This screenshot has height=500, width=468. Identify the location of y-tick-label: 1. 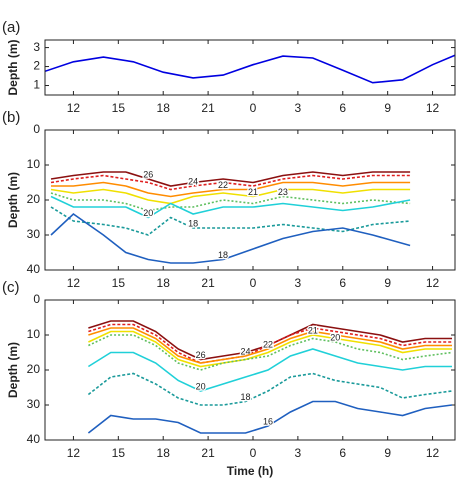
(36, 85).